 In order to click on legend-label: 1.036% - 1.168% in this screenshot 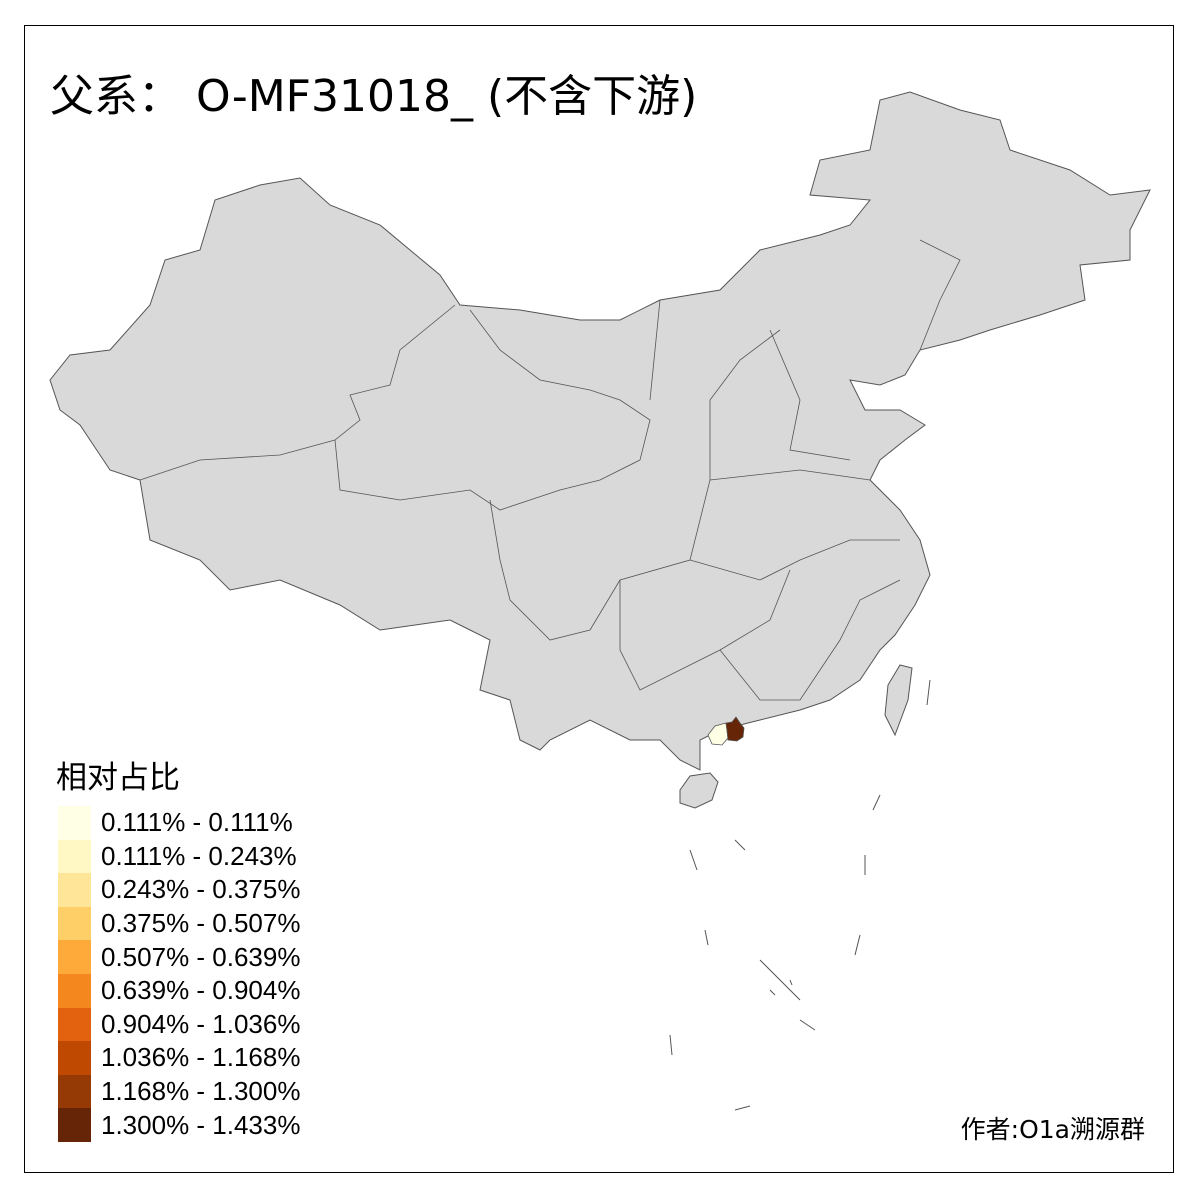, I will do `click(201, 1057)`.